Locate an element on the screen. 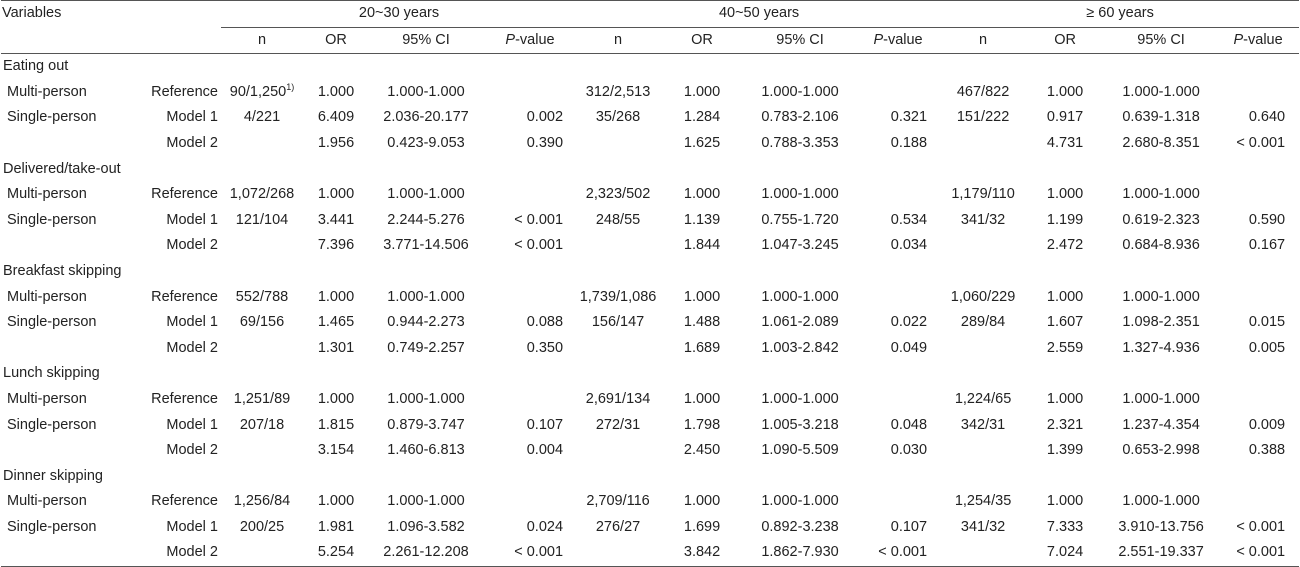  model-label: Model 1 is located at coordinates (192, 526).